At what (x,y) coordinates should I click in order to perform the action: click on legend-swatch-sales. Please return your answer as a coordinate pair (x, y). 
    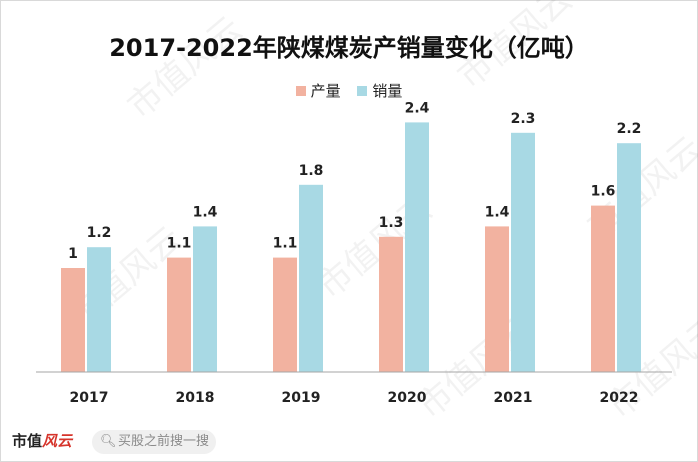
    Looking at the image, I should click on (362, 91).